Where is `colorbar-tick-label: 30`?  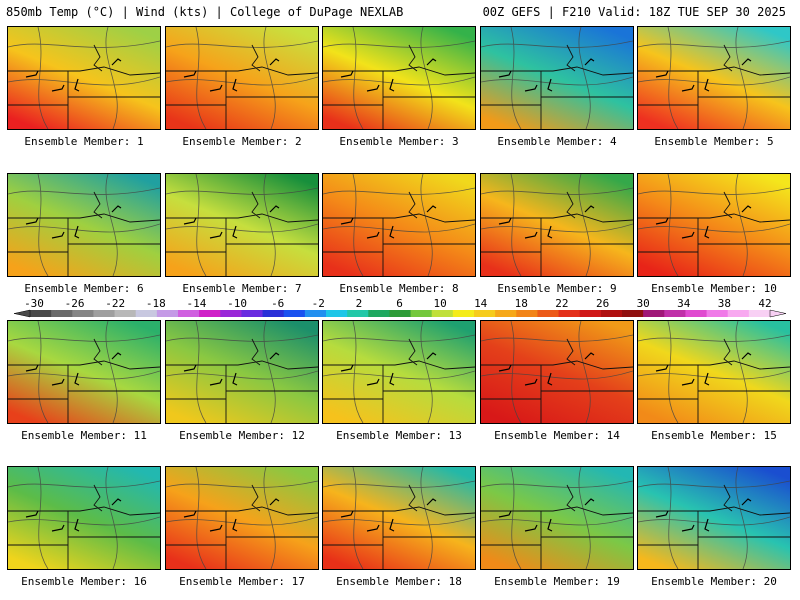
colorbar-tick-label: 30 is located at coordinates (643, 303).